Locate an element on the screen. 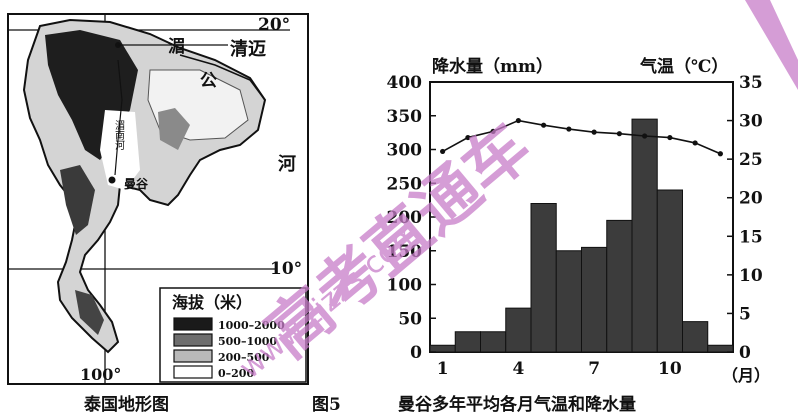  right-tick-label: 10 is located at coordinates (751, 276).